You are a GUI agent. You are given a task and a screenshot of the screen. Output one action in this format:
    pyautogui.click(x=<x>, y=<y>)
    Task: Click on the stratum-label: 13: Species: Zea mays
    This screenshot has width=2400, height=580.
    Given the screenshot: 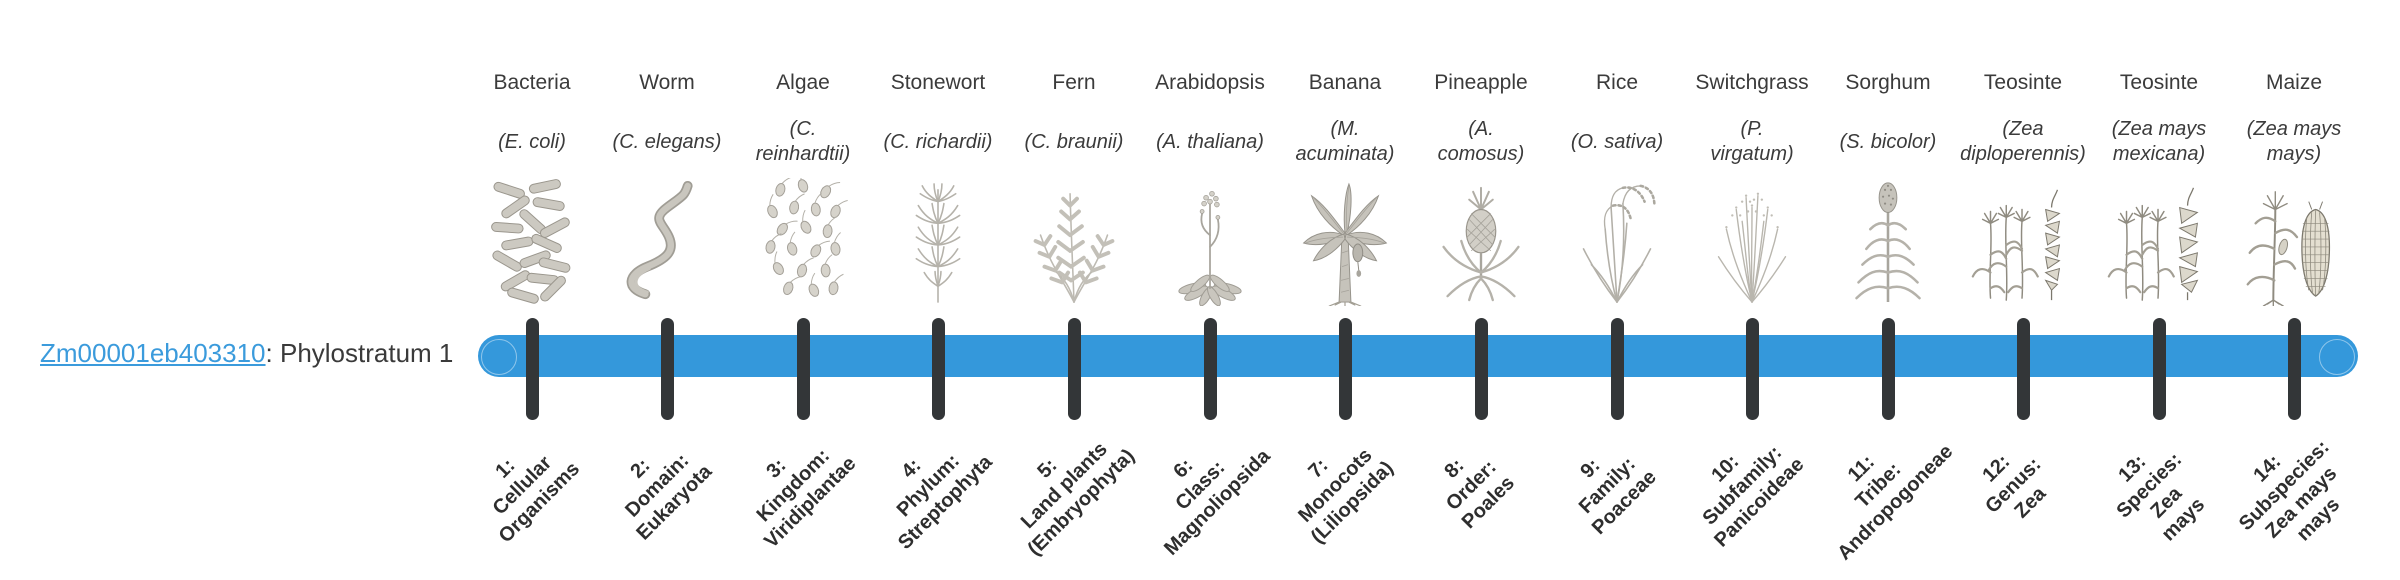 What is the action you would take?
    pyautogui.click(x=2161, y=497)
    